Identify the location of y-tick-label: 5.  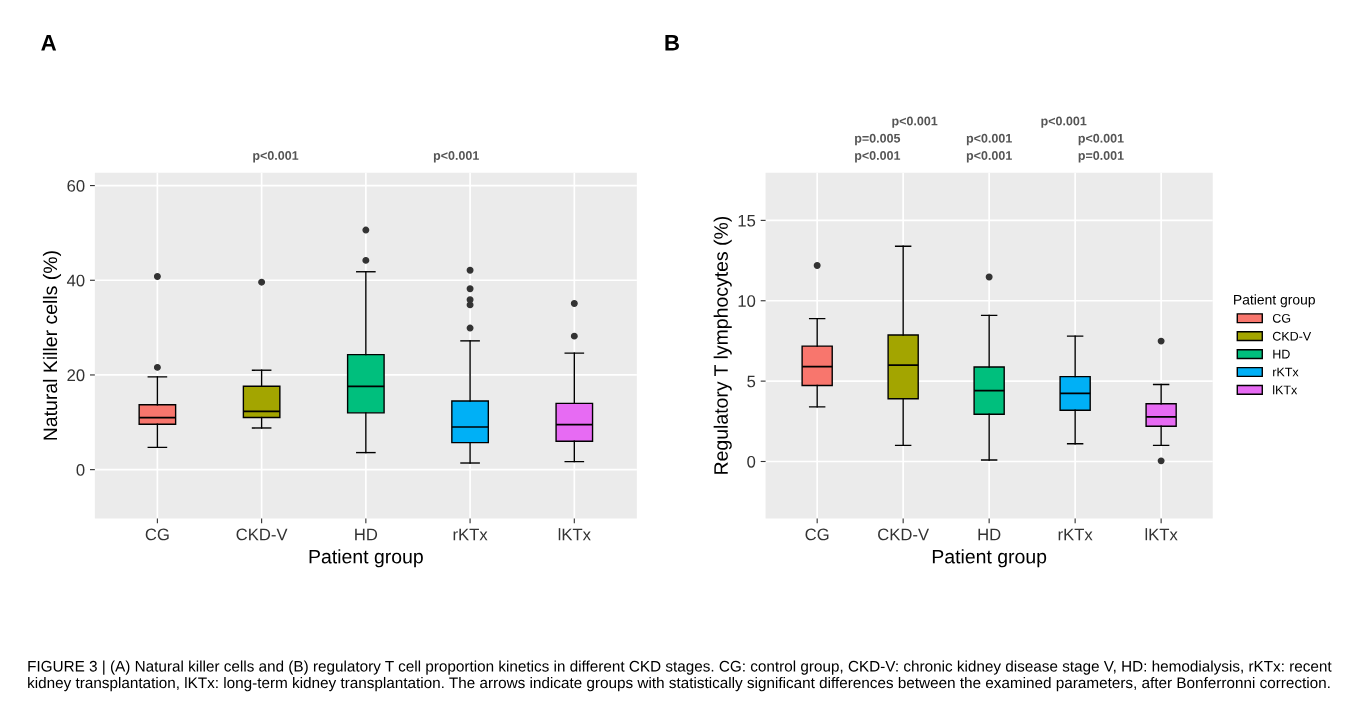
(751, 381).